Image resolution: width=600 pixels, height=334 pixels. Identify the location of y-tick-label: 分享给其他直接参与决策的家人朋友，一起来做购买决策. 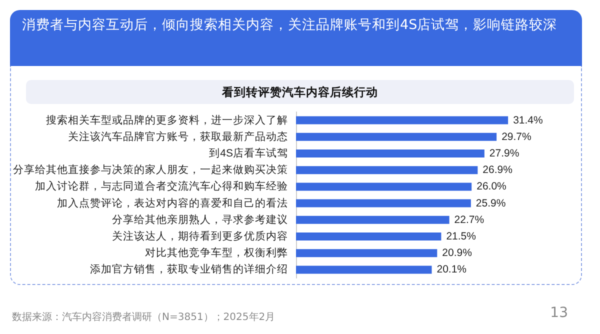
(150, 169).